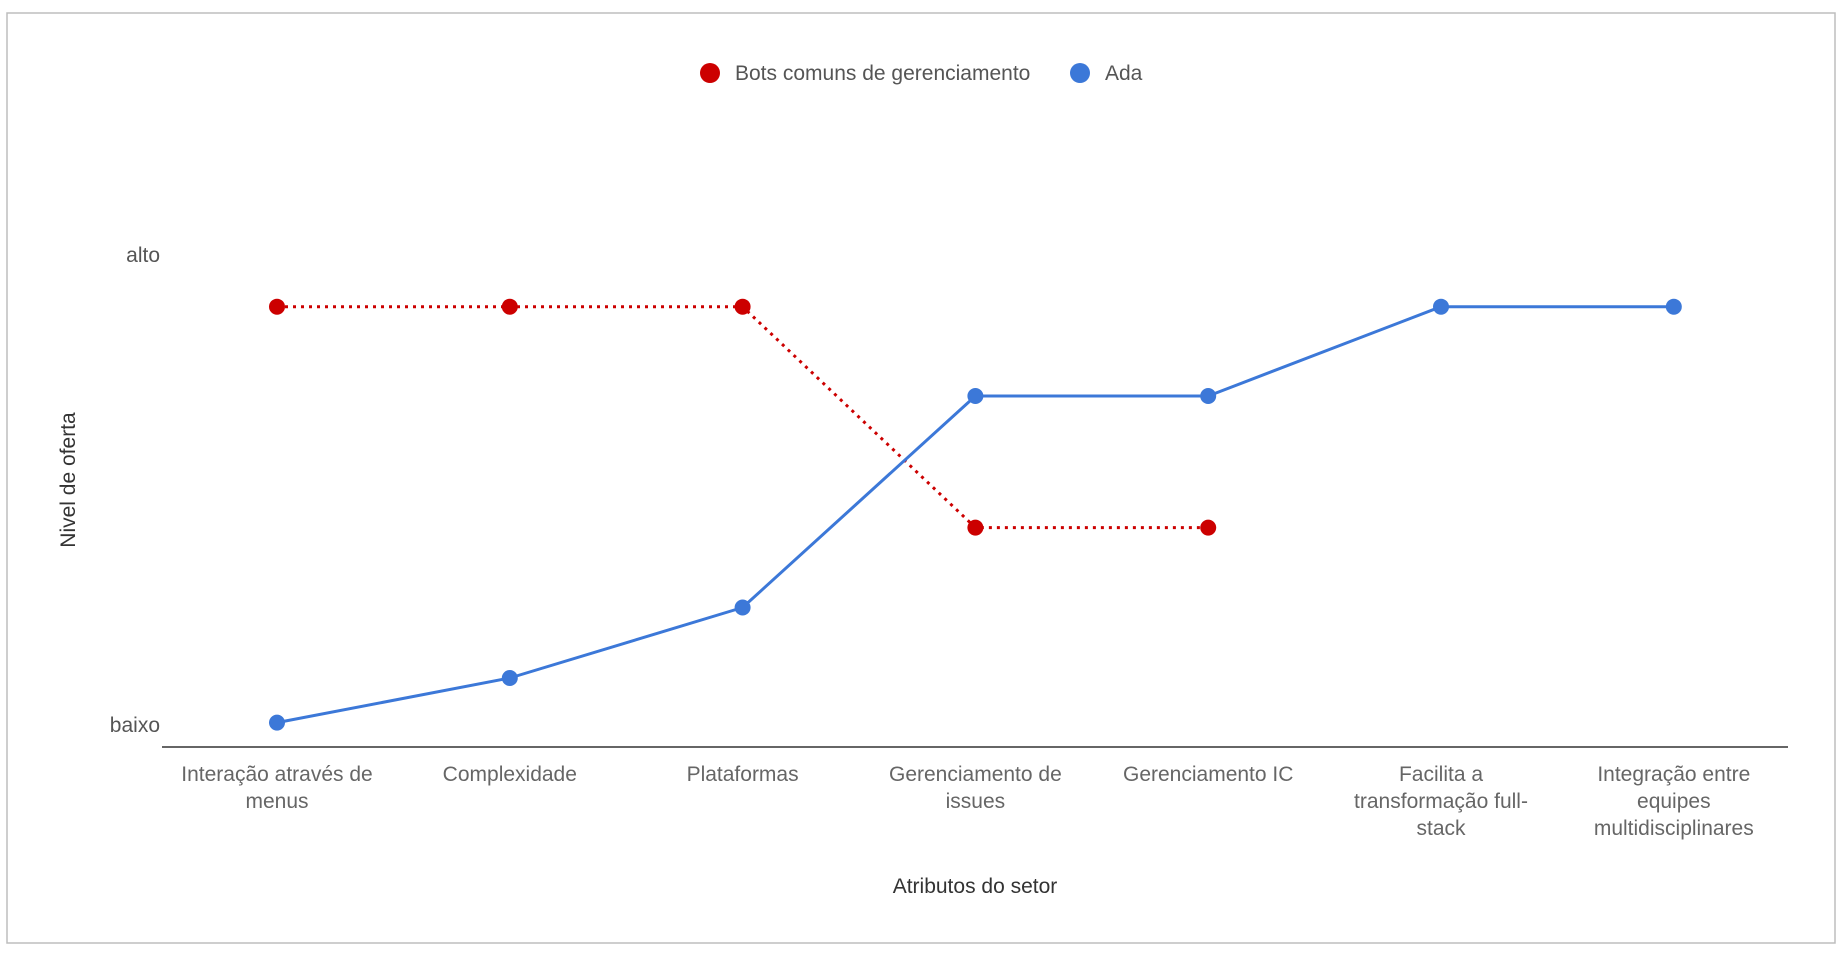 Image resolution: width=1842 pixels, height=959 pixels. I want to click on legend-item-1: Ada, so click(1106, 73).